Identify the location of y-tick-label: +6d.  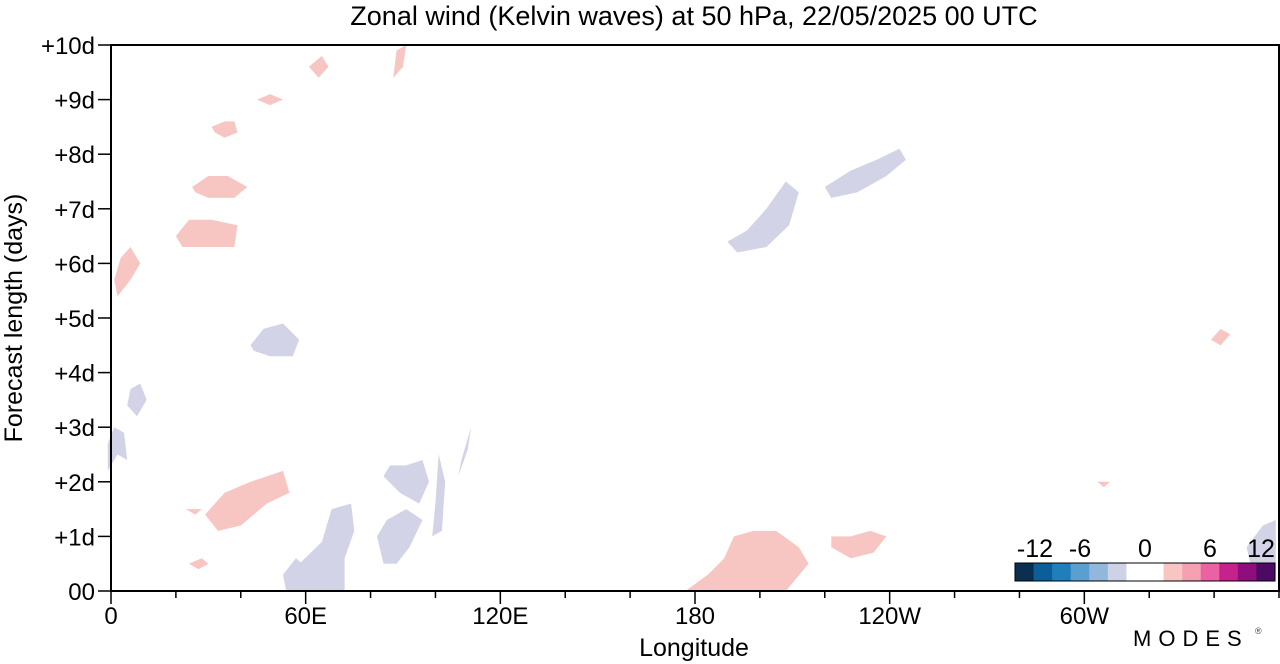
(74, 264).